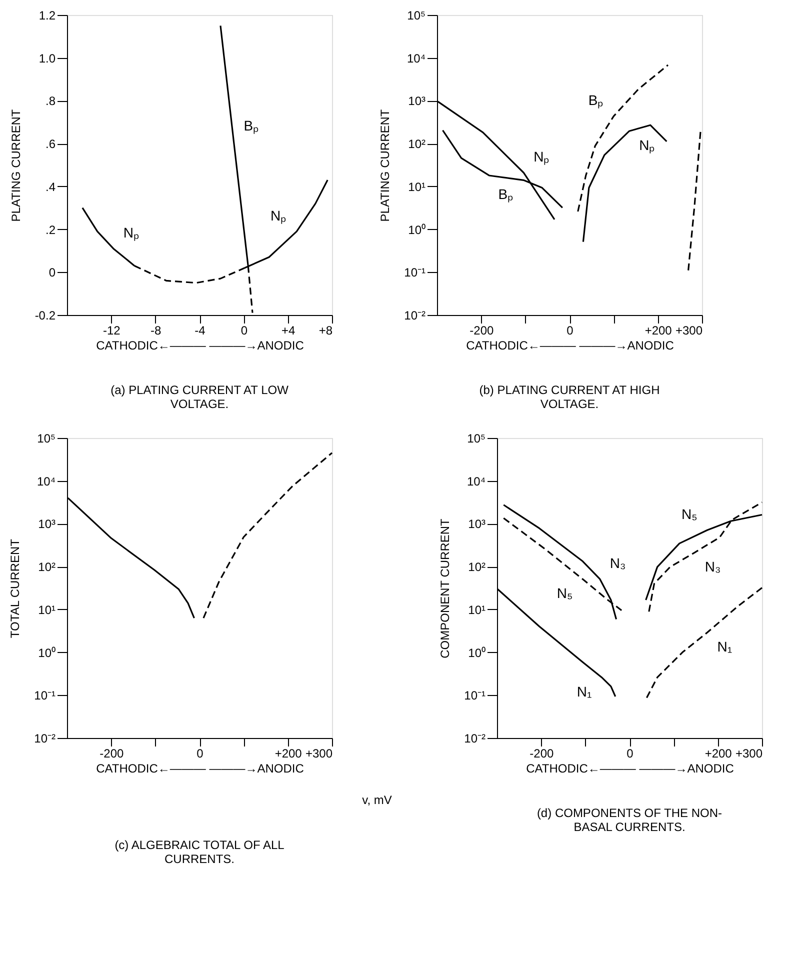 The height and width of the screenshot is (971, 789). Describe the element at coordinates (629, 820) in the screenshot. I see `text: (d) COMPONENTS OF THE NON-BASAL CURRENTS.` at that location.